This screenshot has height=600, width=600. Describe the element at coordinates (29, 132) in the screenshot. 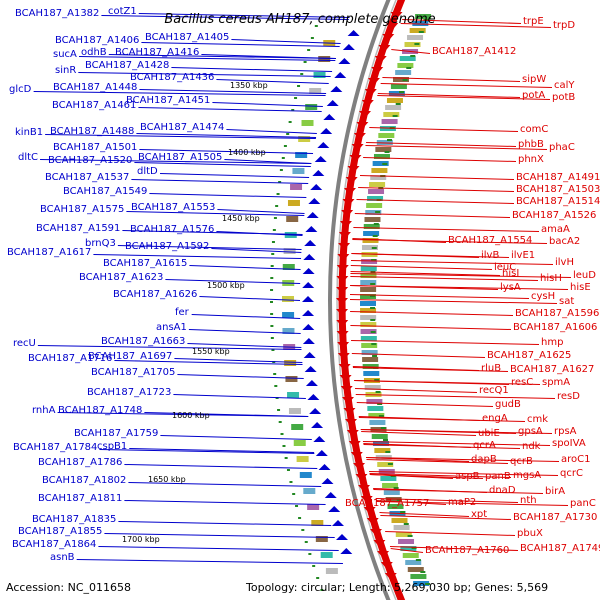

I see `gene-label: kinB1` at that location.